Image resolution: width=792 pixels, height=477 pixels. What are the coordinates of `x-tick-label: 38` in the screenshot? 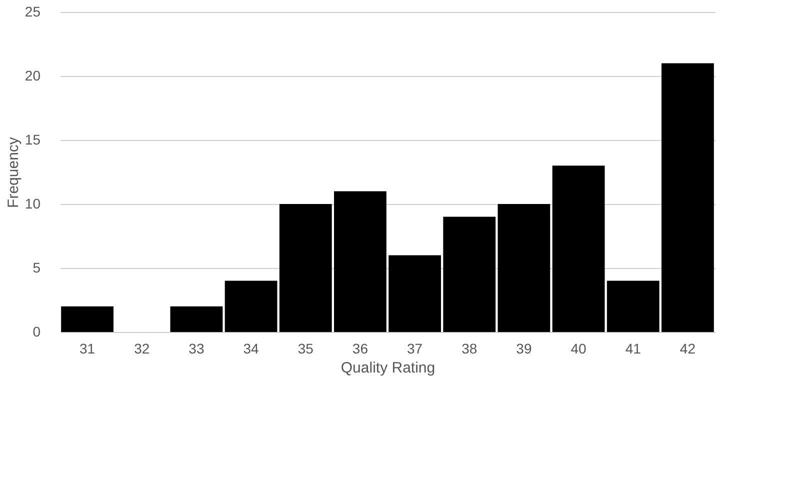 It's located at (470, 348).